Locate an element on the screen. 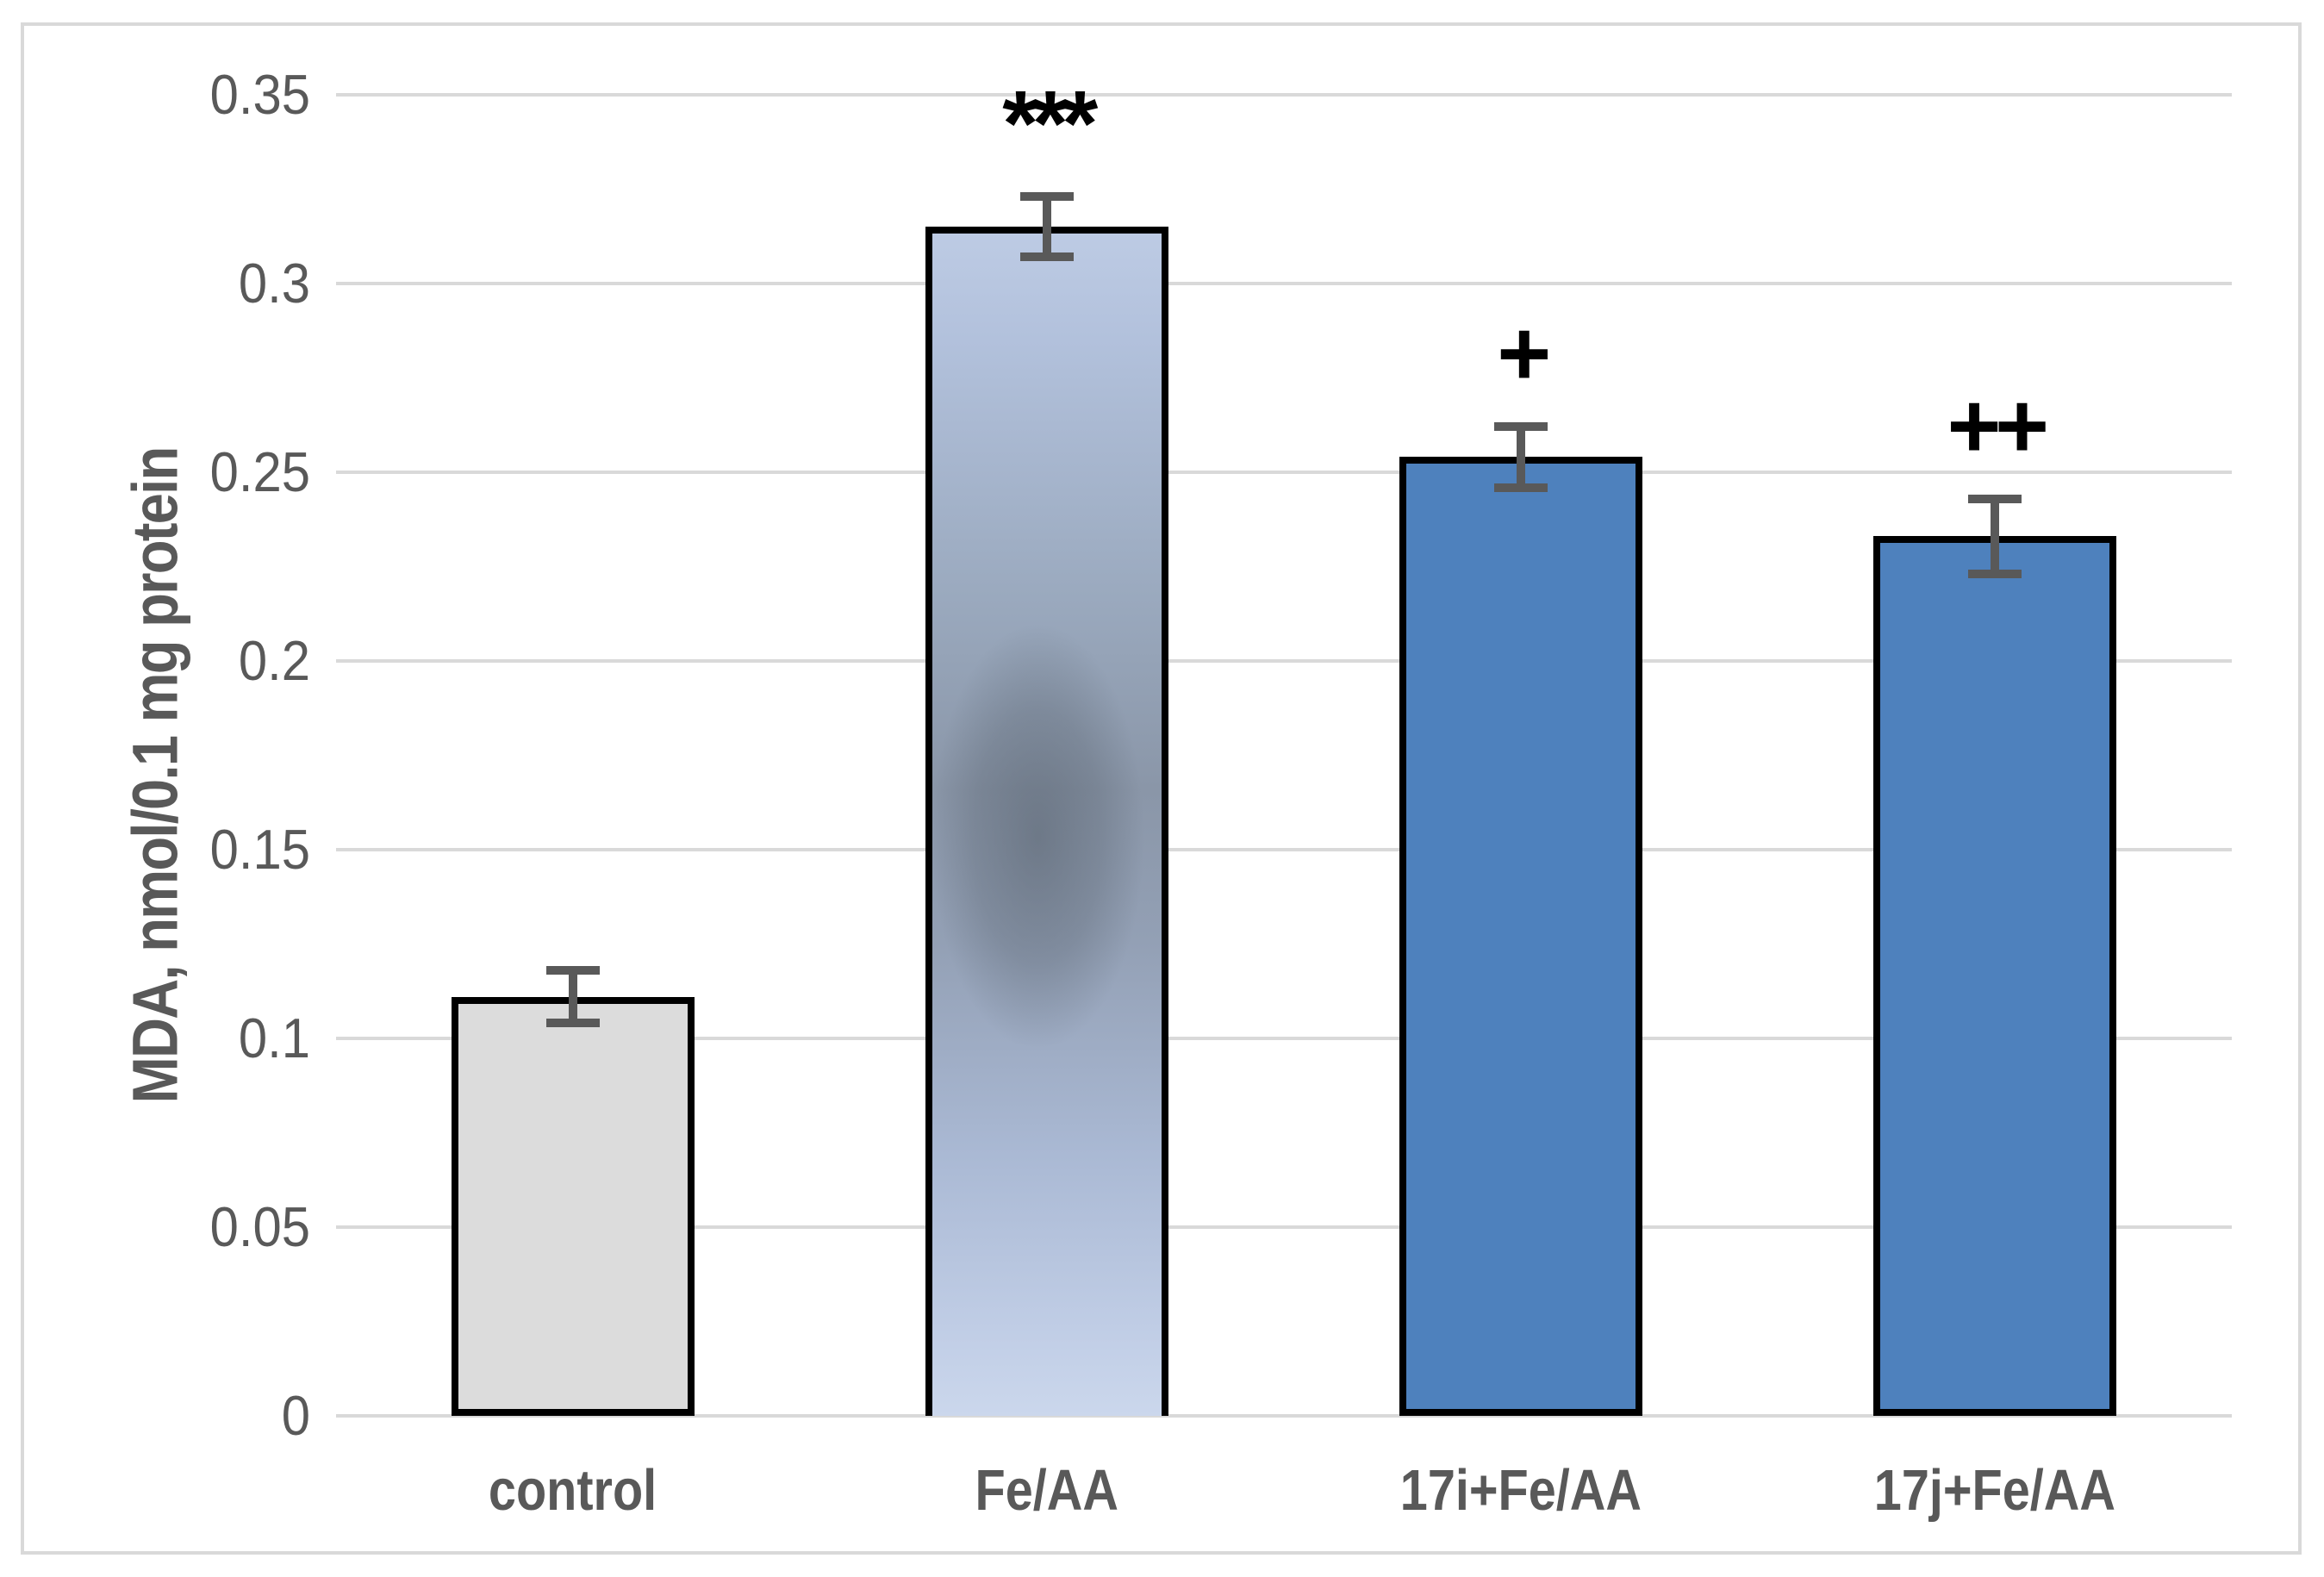 Image resolution: width=2324 pixels, height=1577 pixels. gridline-0.25 is located at coordinates (1284, 473).